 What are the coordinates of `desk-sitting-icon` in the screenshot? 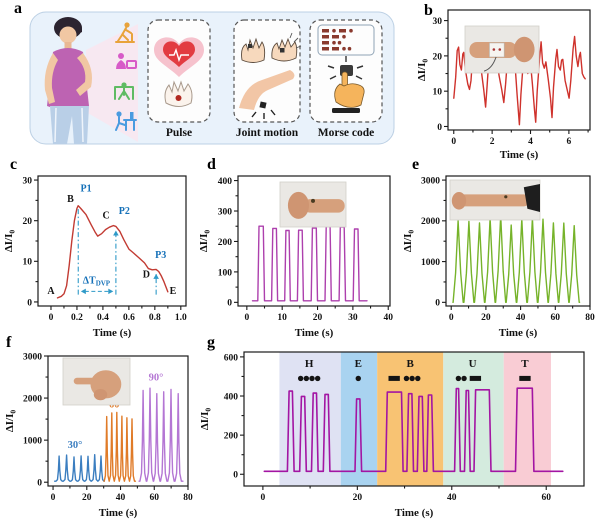 It's located at (126, 121).